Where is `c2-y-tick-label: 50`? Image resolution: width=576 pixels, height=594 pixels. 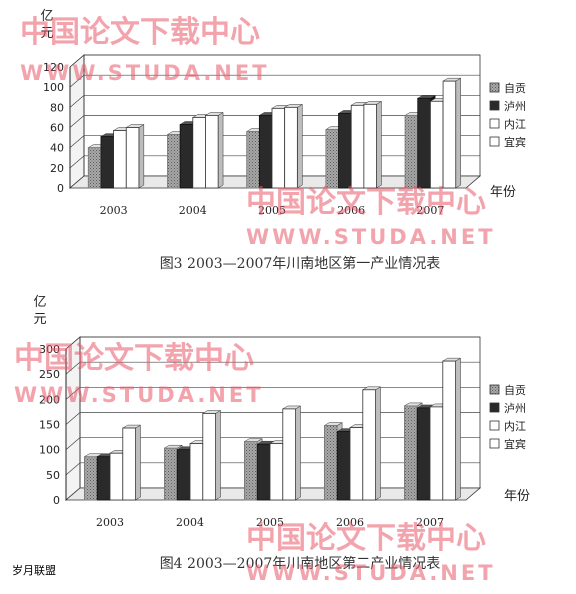
c2-y-tick-label: 50 is located at coordinates (53, 475).